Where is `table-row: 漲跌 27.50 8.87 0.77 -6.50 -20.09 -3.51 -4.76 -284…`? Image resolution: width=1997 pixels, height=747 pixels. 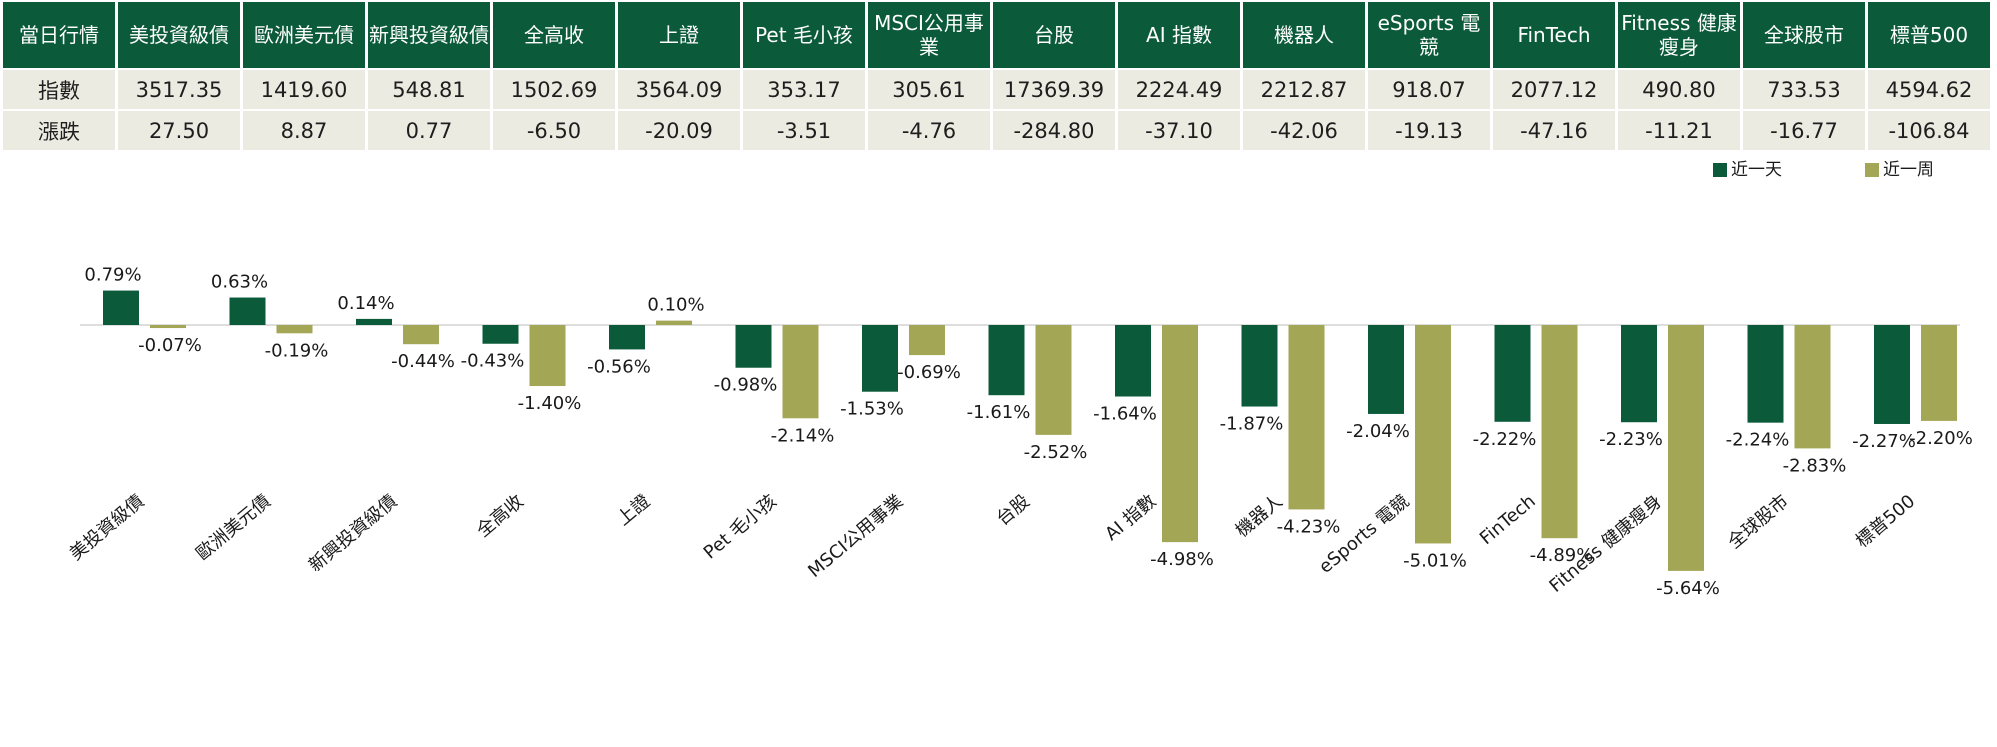 table-row: 漲跌 27.50 8.87 0.77 -6.50 -20.09 -3.51 -4.76 -284… is located at coordinates (996, 130).